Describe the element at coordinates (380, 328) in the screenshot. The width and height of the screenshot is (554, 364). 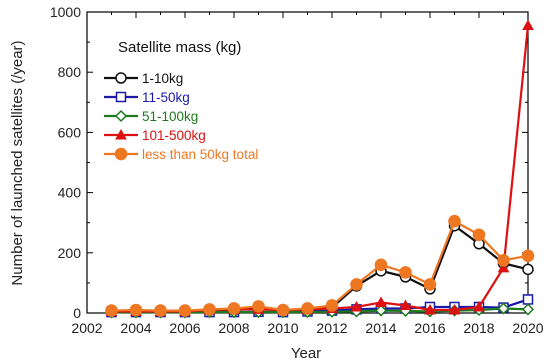
I see `x-tick-label: 2014` at that location.